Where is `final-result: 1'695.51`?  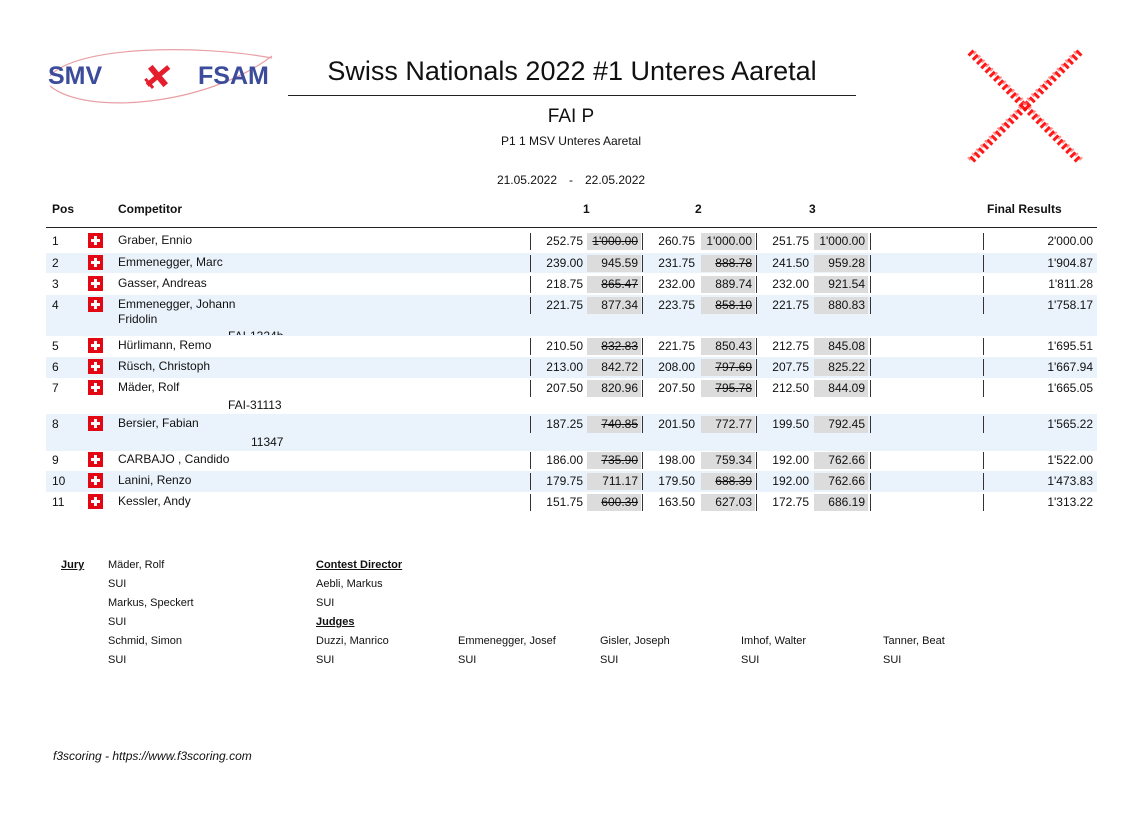 final-result: 1'695.51 is located at coordinates (1070, 346).